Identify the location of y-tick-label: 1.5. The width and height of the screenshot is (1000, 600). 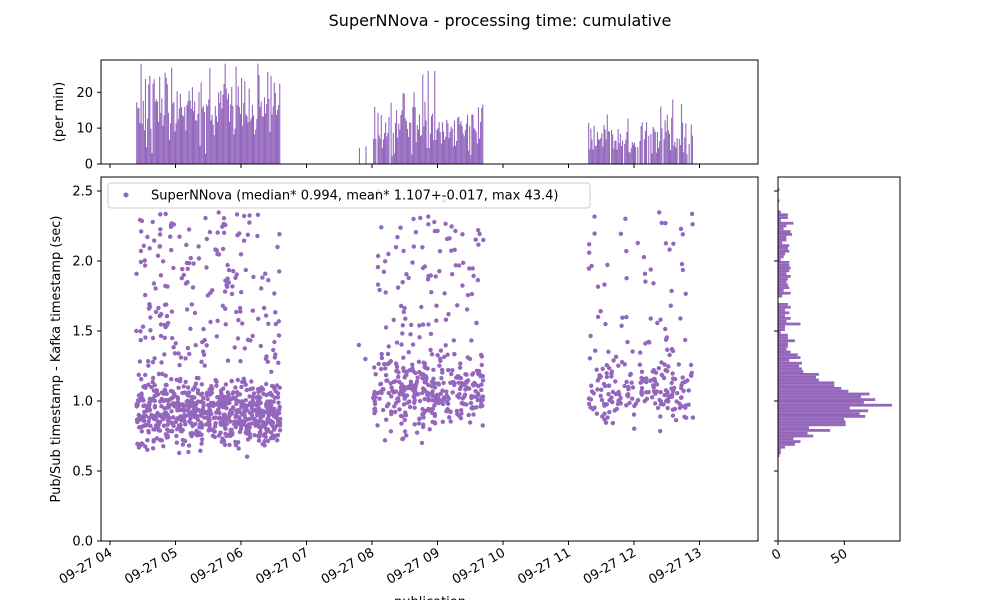
(82, 332).